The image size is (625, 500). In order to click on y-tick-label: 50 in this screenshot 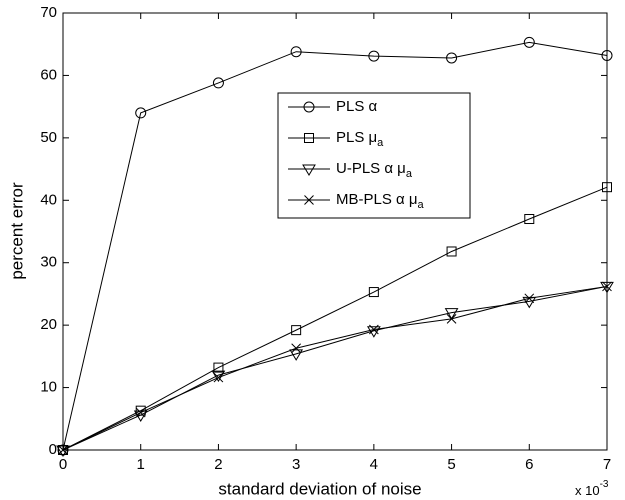, I will do `click(48, 137)`.